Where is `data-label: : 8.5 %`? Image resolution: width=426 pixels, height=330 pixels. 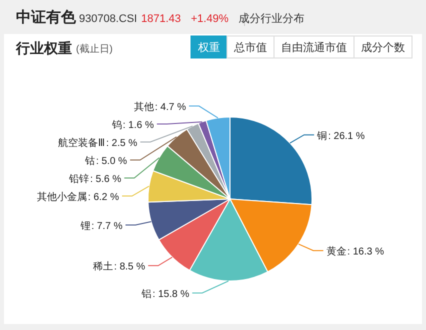 data-label: : 8.5 % is located at coordinates (130, 267).